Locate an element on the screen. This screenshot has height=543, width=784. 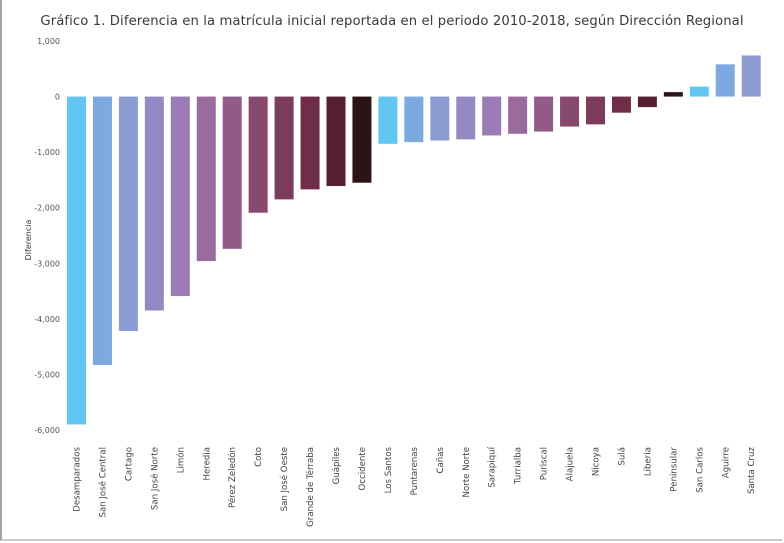
x-tick-label: Puntarenas is located at coordinates (415, 470).